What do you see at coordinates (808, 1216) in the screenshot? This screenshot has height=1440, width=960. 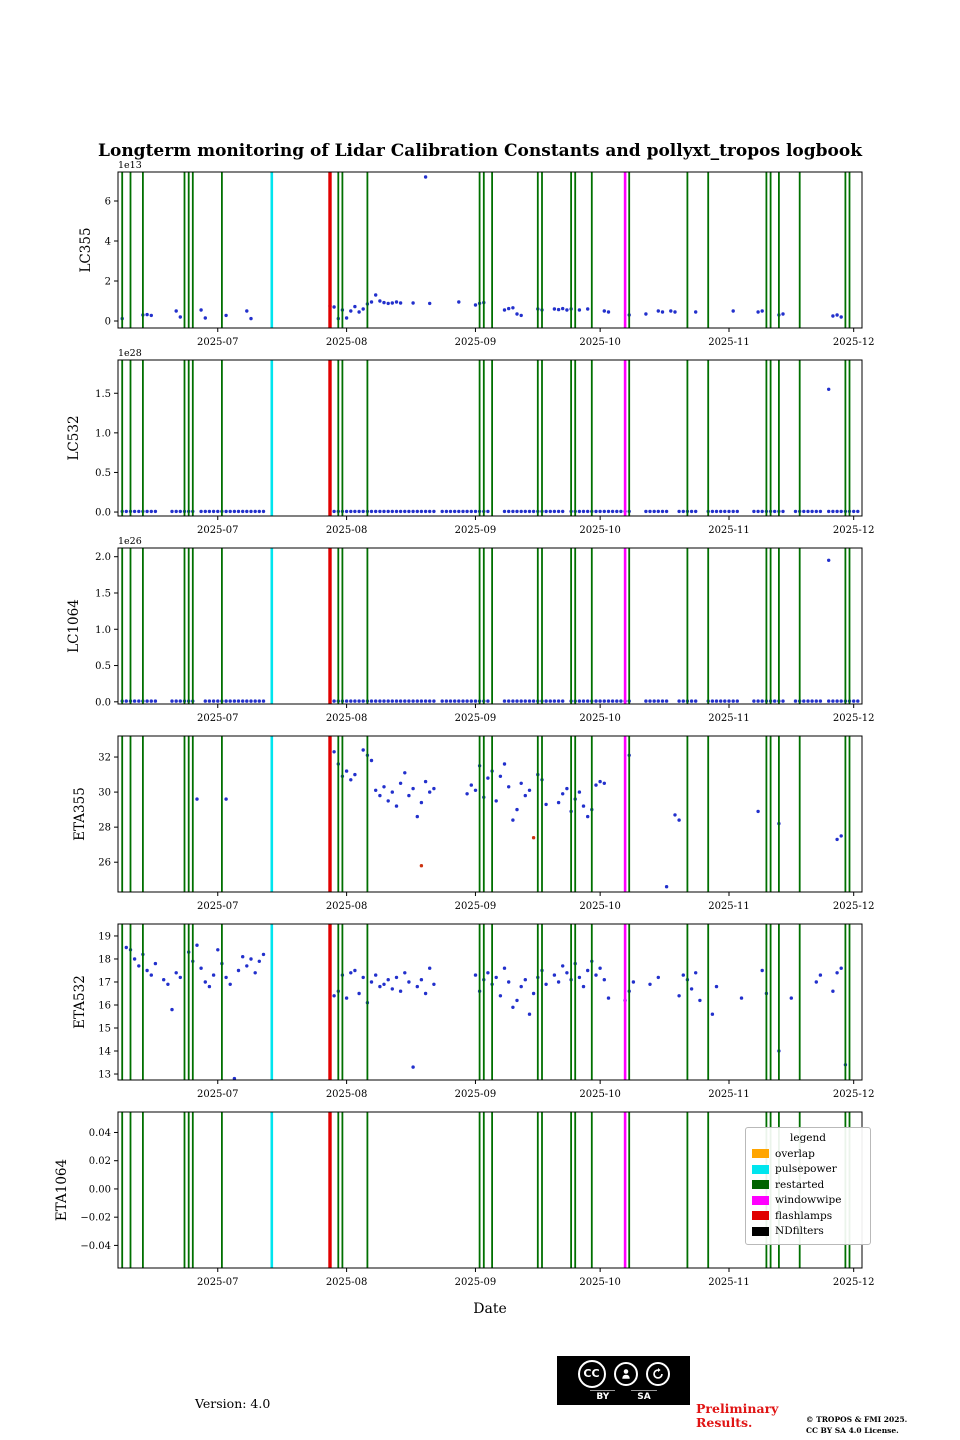 I see `legend-item-flashlamps: flashlamps` at bounding box center [808, 1216].